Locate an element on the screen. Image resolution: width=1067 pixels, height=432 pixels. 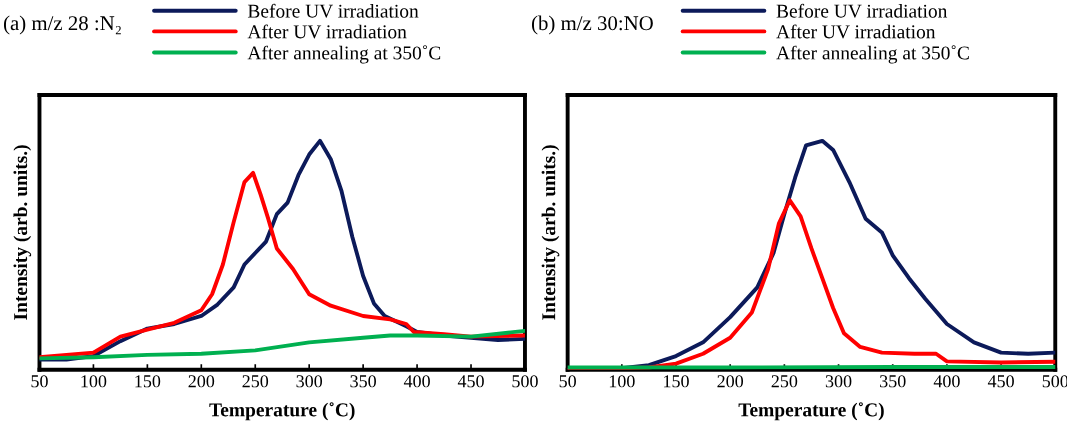
chart-title: (b) m/z 30:NO is located at coordinates (592, 25).